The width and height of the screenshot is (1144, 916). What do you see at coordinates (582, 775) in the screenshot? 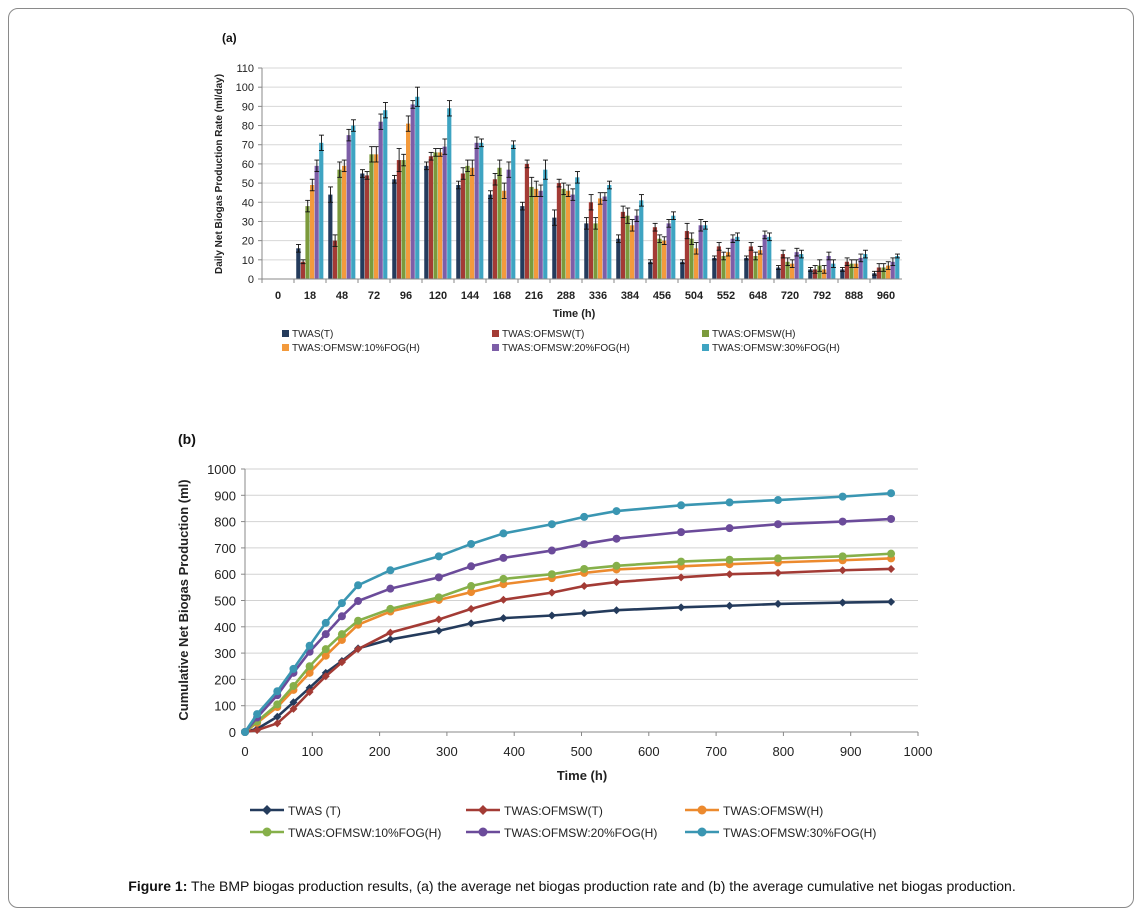
I see `chart-b-x-axis-label: Time (h)` at bounding box center [582, 775].